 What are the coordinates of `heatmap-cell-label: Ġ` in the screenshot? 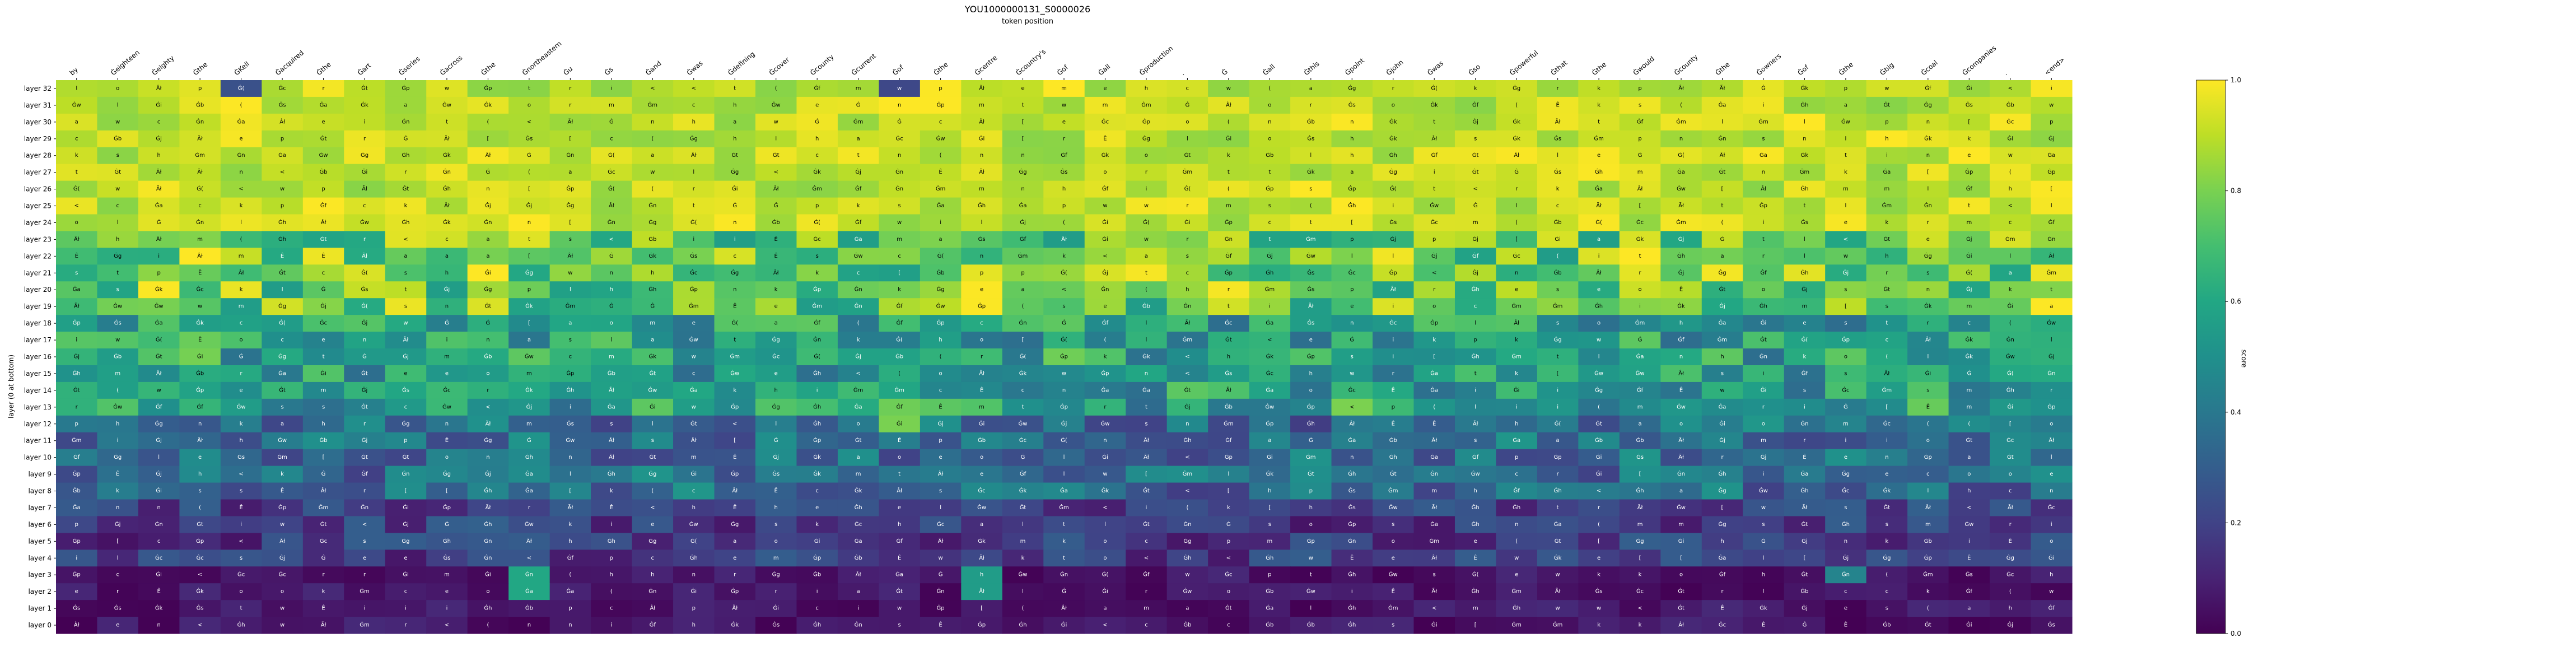 It's located at (1969, 372).